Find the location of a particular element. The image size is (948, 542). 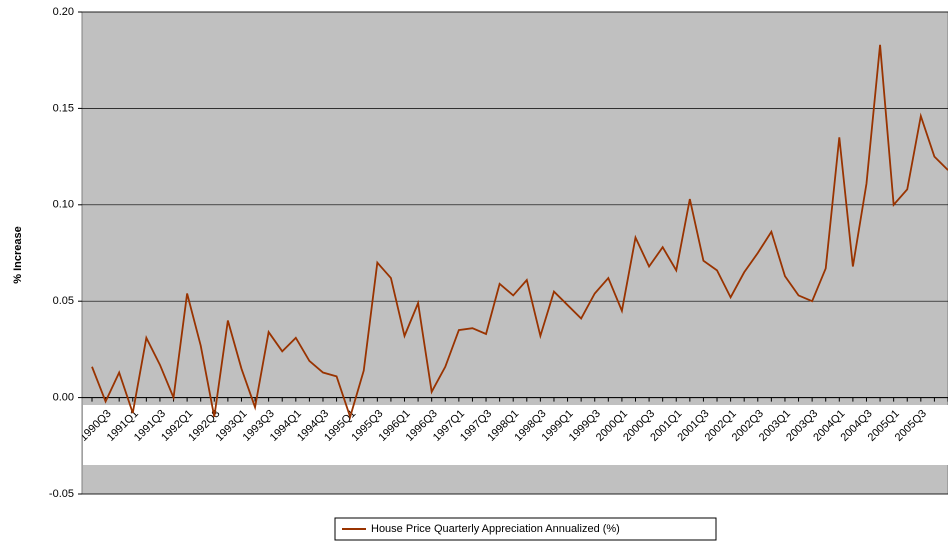

x-label-band is located at coordinates (515, 435).